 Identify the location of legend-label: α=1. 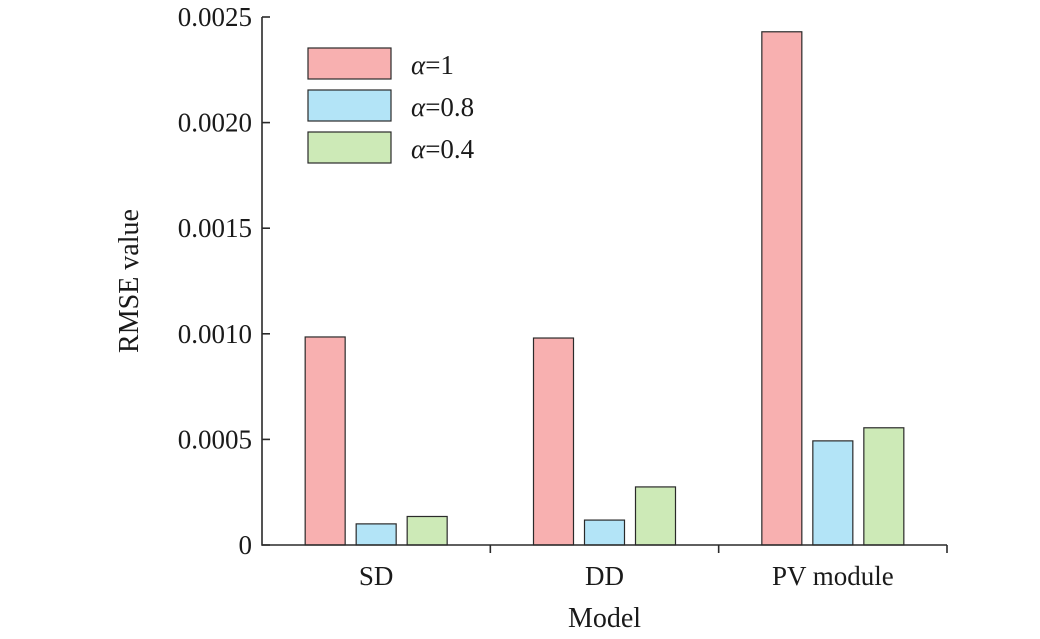
(432, 65).